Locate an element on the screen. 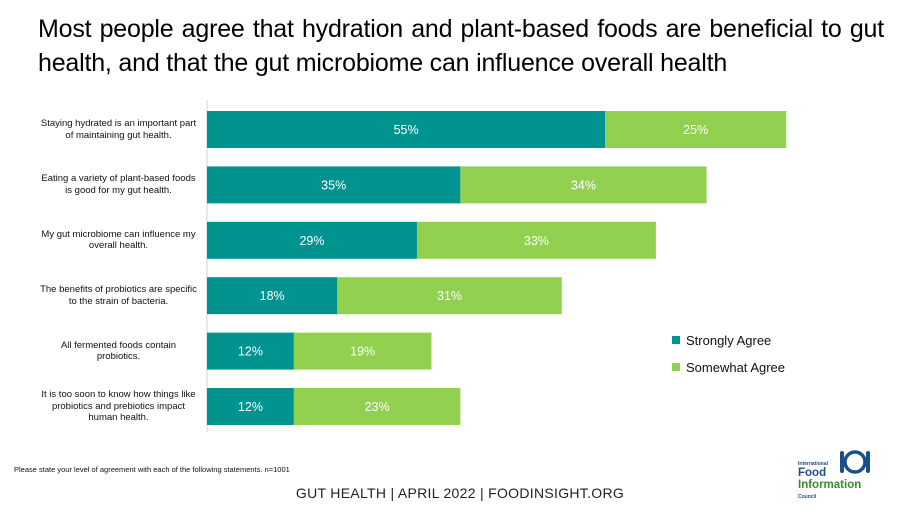 The image size is (920, 518). ific-logo: International Food Information Council is located at coordinates (843, 474).